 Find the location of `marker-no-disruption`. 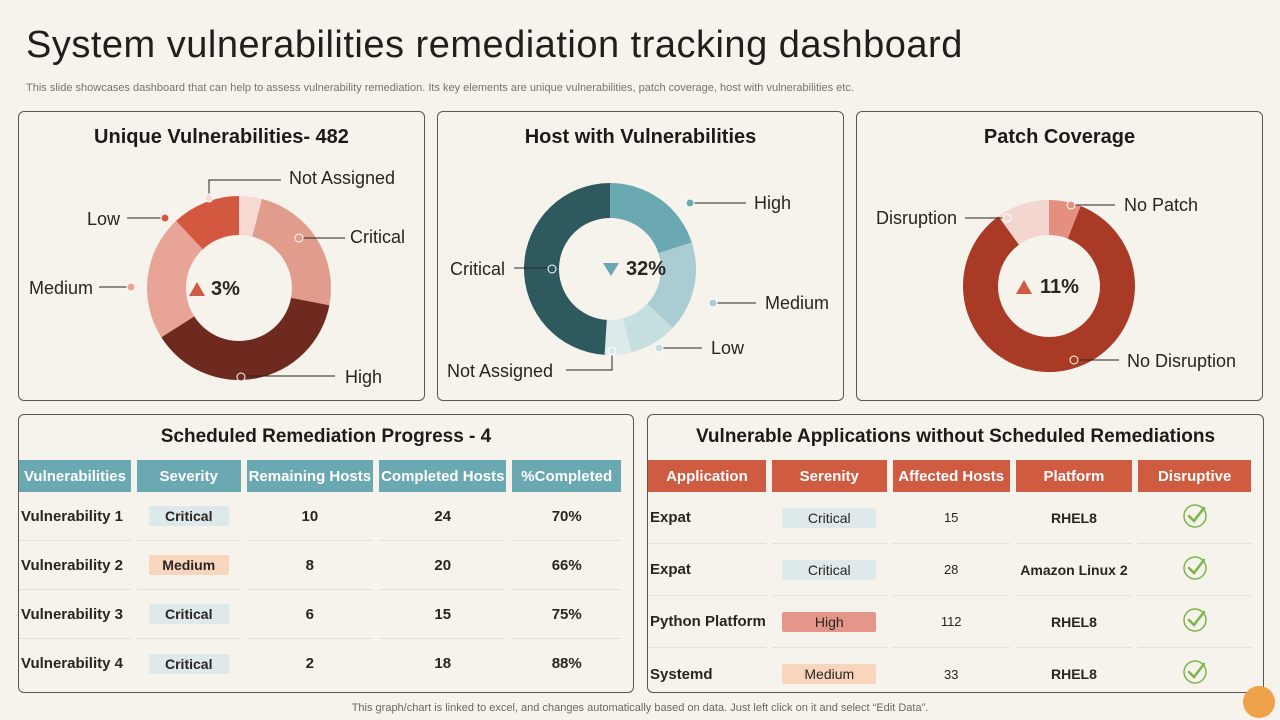

marker-no-disruption is located at coordinates (1074, 360).